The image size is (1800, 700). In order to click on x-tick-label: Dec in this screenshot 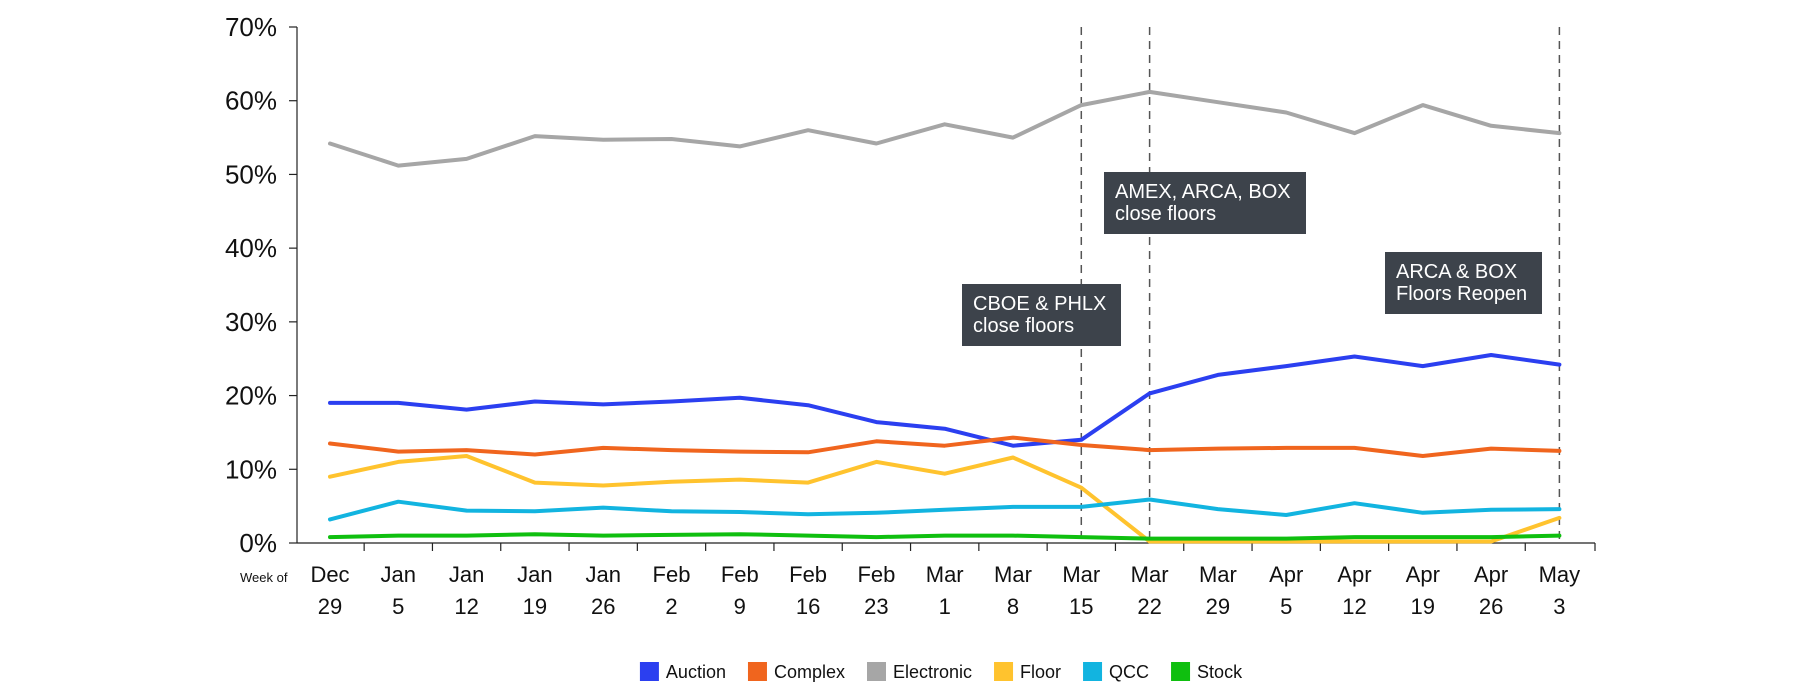, I will do `click(329, 574)`.